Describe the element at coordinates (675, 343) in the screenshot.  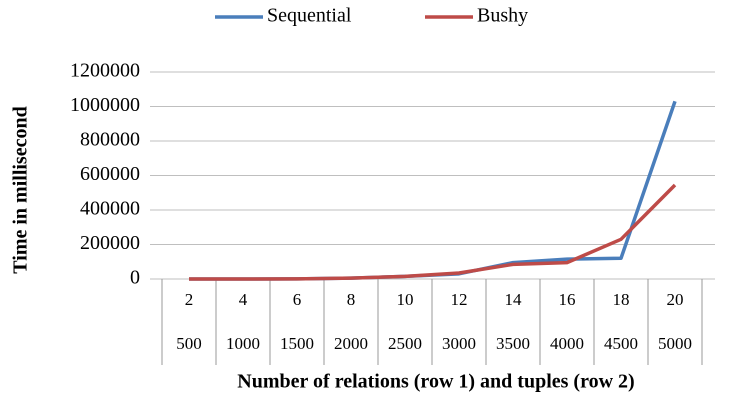
I see `x-subtick-label: 5000` at that location.